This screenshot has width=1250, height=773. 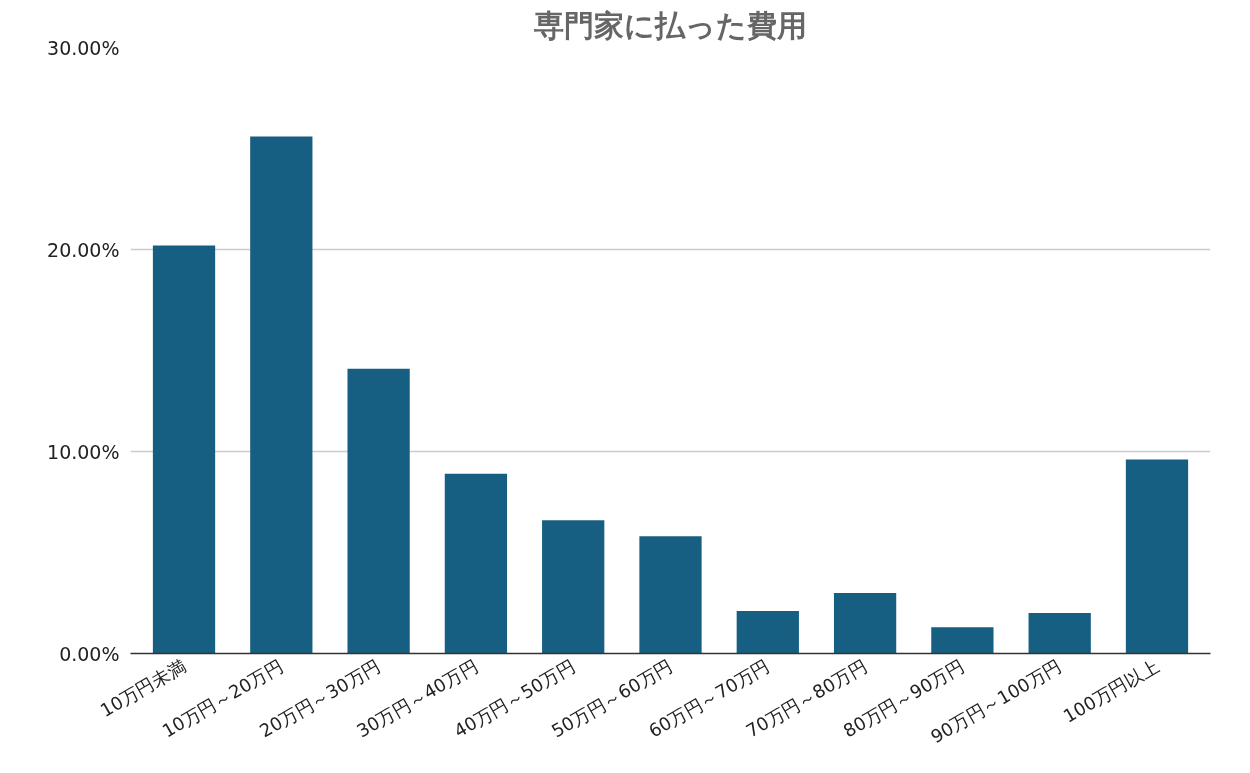 What do you see at coordinates (670, 25) in the screenshot?
I see `chart-title: 専門家に払った費用` at bounding box center [670, 25].